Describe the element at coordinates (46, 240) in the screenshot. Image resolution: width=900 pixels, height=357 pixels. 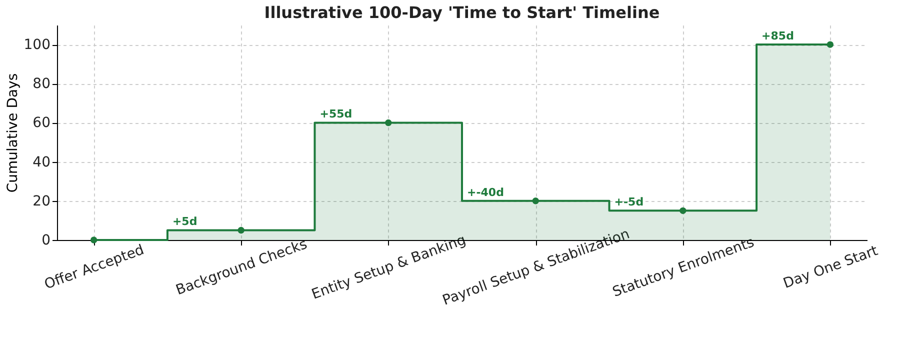
I see `y-tick-label: 0` at that location.